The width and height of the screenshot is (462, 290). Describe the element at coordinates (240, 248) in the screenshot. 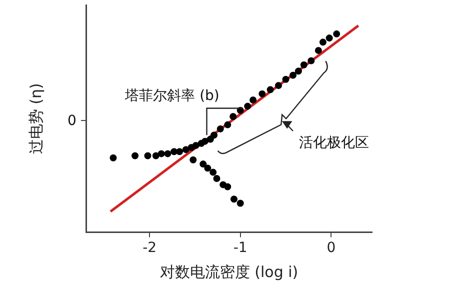

I see `x-tick-label: -1` at that location.